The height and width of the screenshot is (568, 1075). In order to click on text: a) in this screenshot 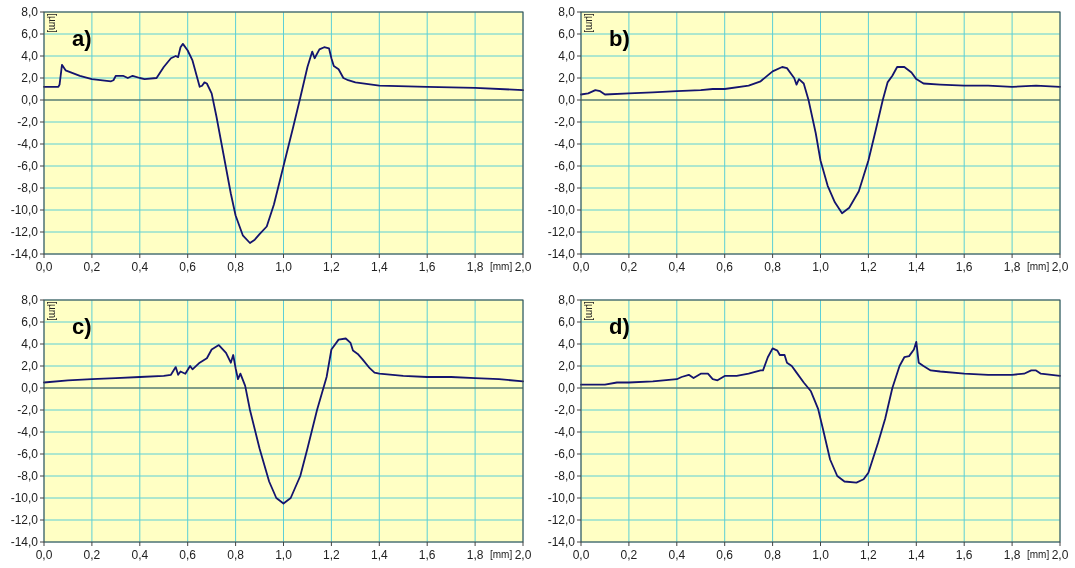, I will do `click(82, 38)`.